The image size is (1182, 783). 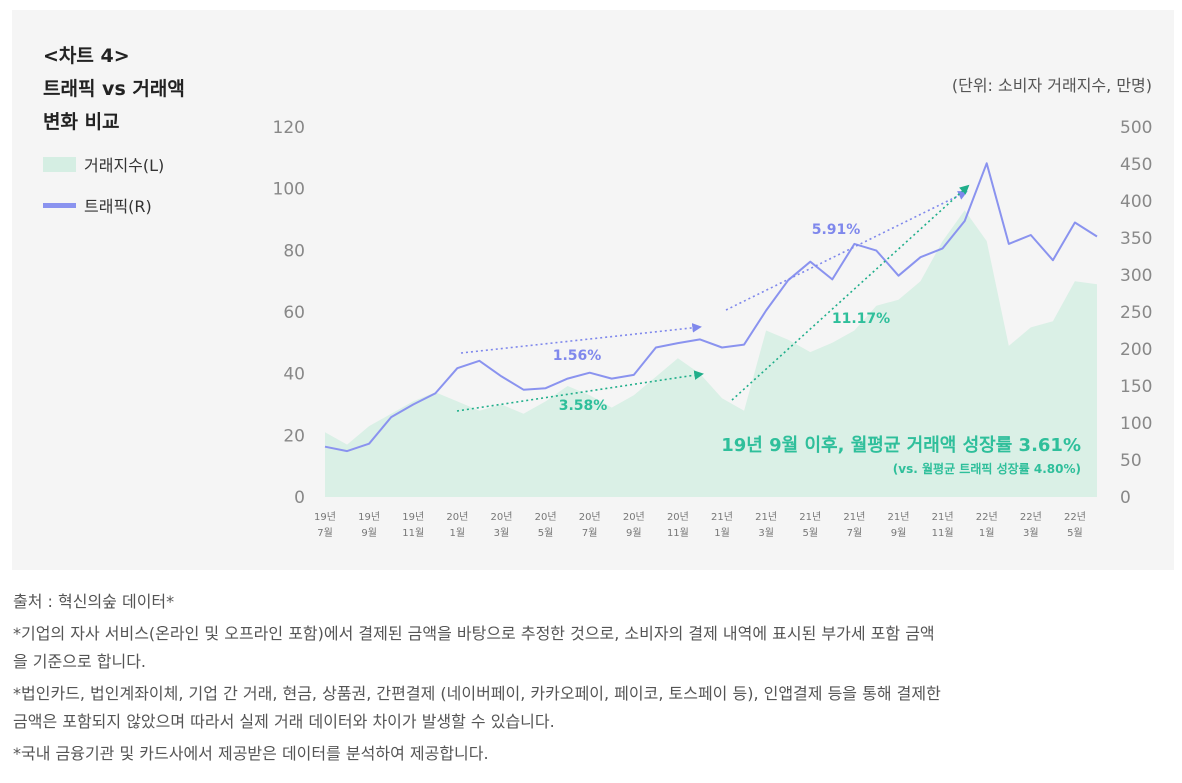 What do you see at coordinates (1136, 239) in the screenshot?
I see `right-tick-label: 350` at bounding box center [1136, 239].